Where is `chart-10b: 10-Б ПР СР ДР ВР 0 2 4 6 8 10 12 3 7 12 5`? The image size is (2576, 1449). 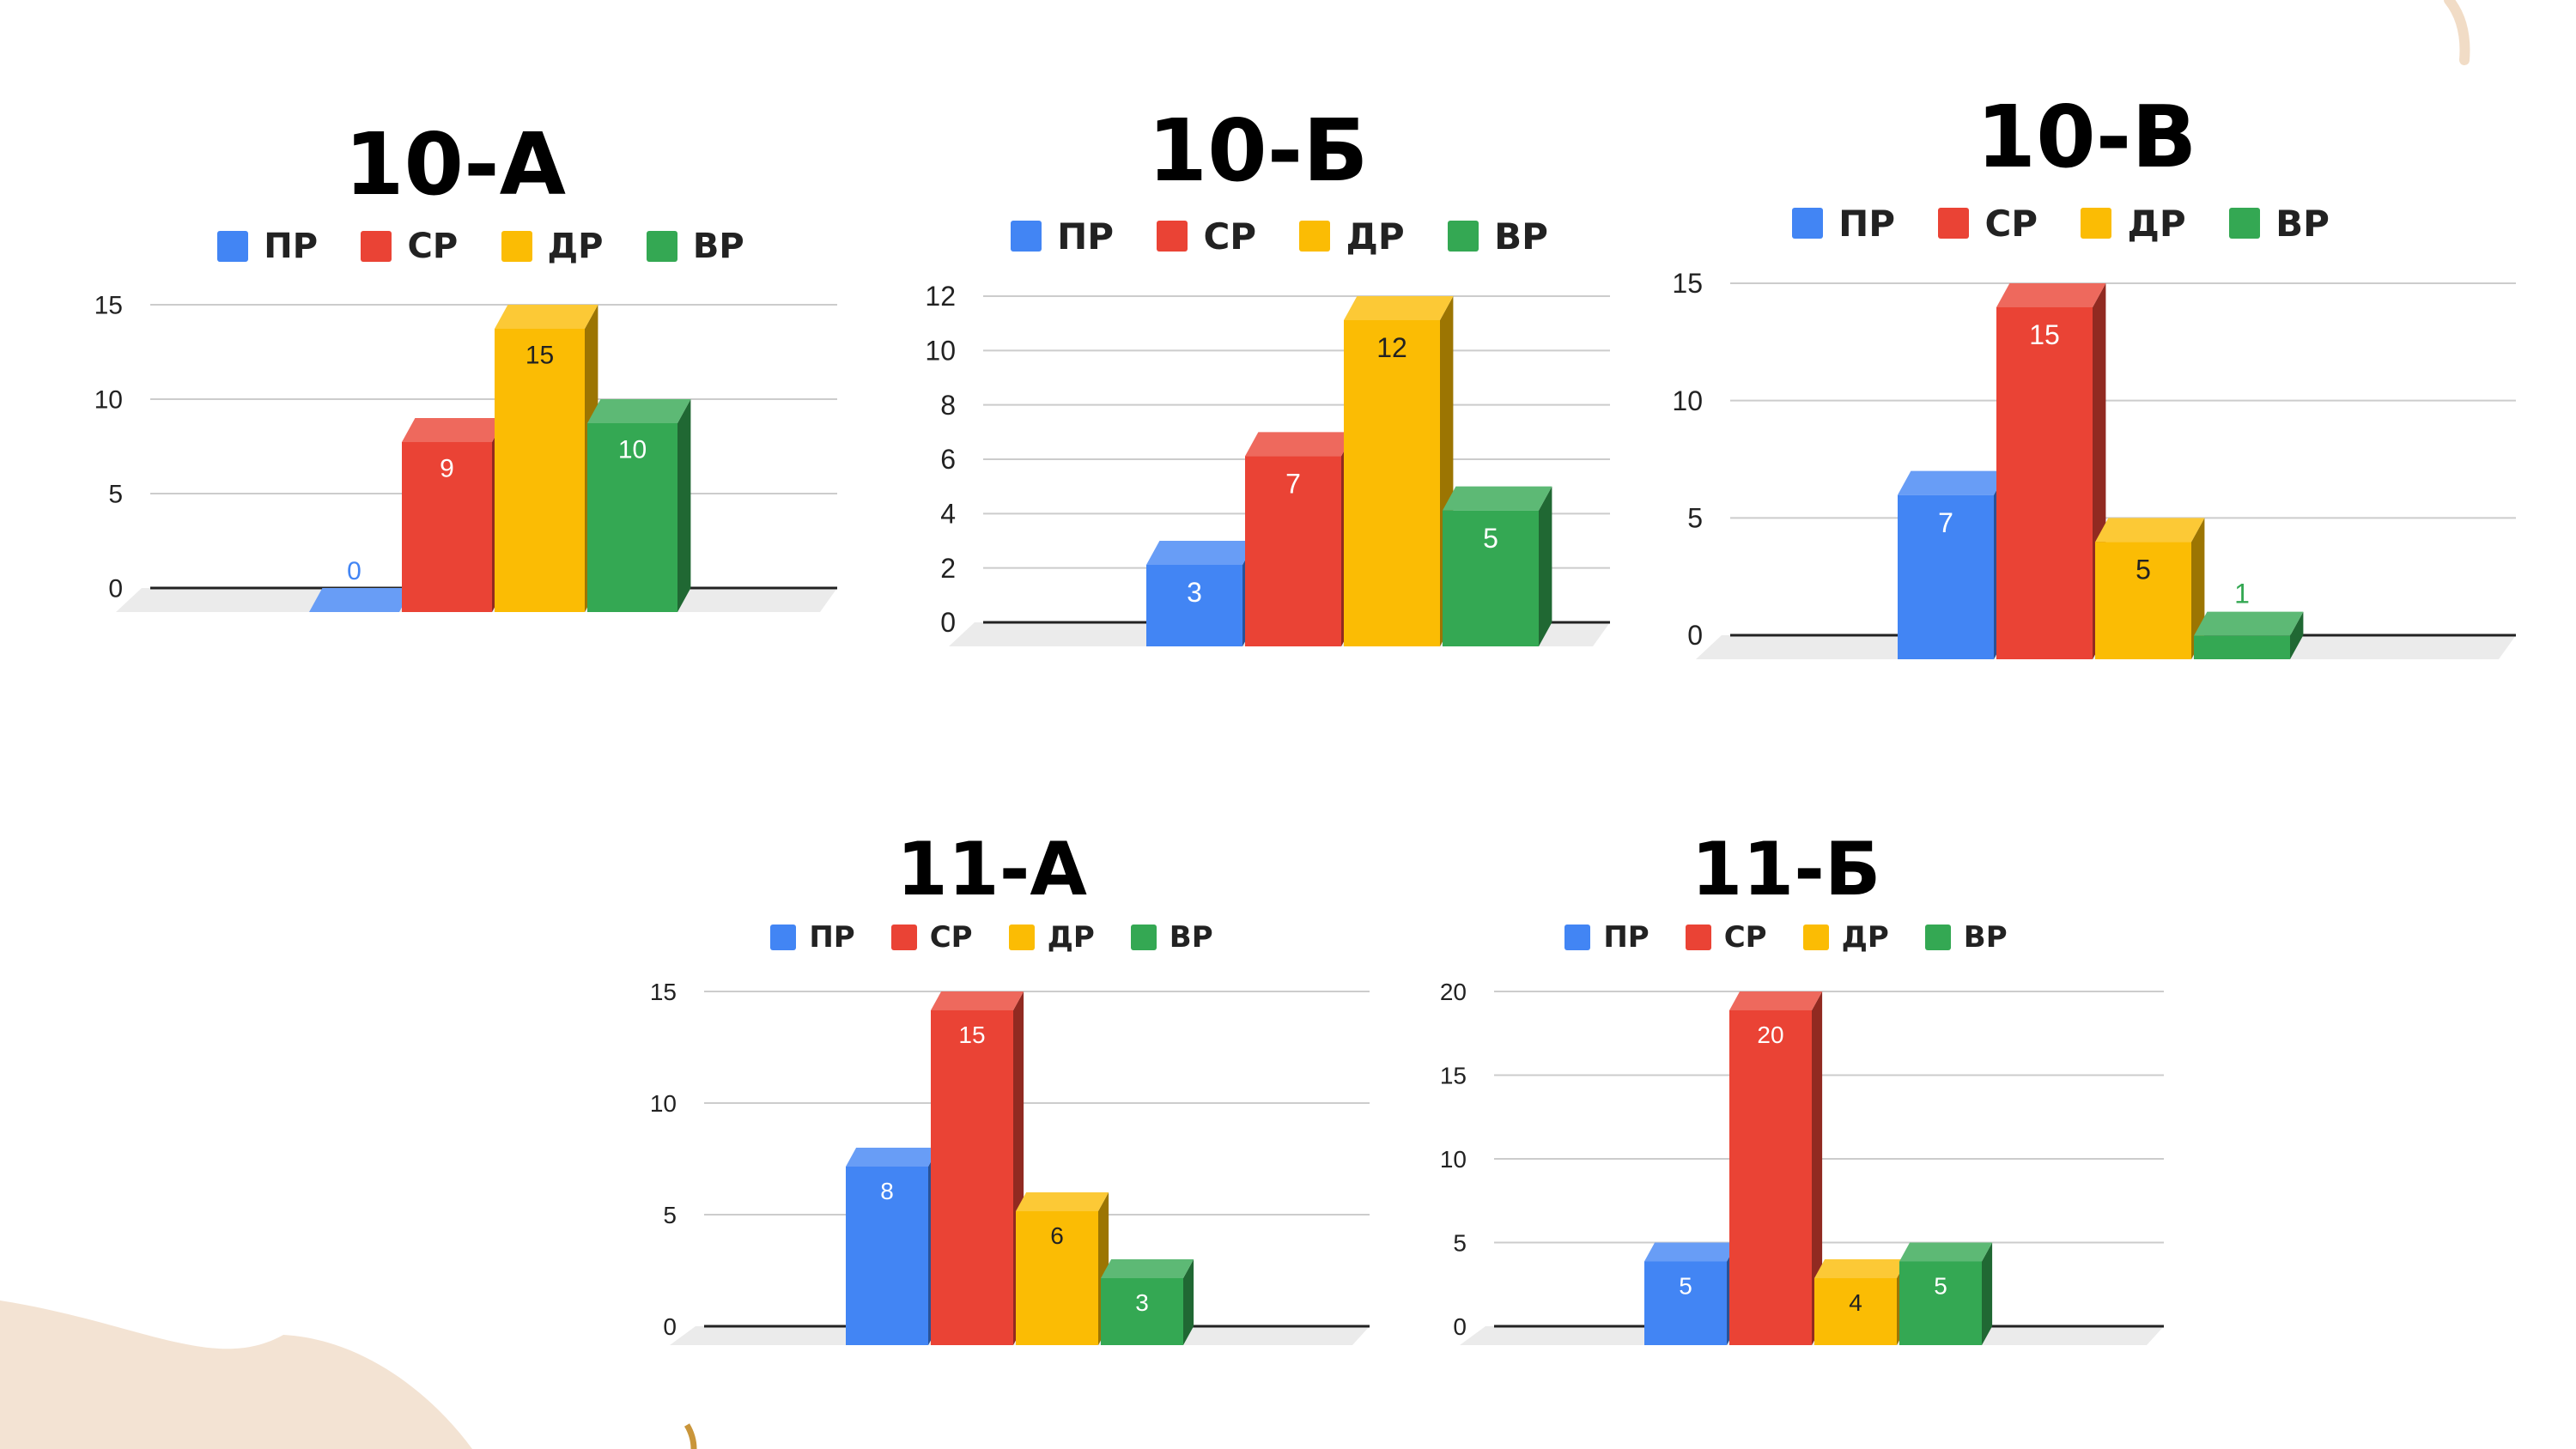
chart-10b: 10-Б ПР СР ДР ВР 0 2 4 6 8 10 12 3 7 12 5 is located at coordinates (1258, 429).